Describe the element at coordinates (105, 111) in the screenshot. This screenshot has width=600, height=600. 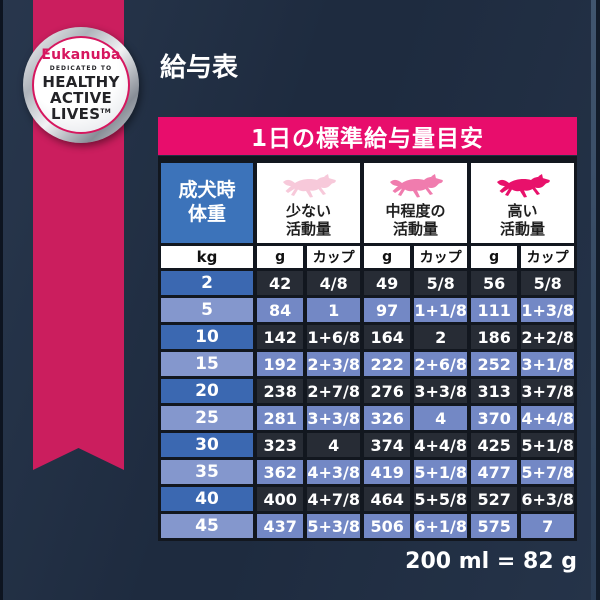
I see `trademark-symbol: TM` at that location.